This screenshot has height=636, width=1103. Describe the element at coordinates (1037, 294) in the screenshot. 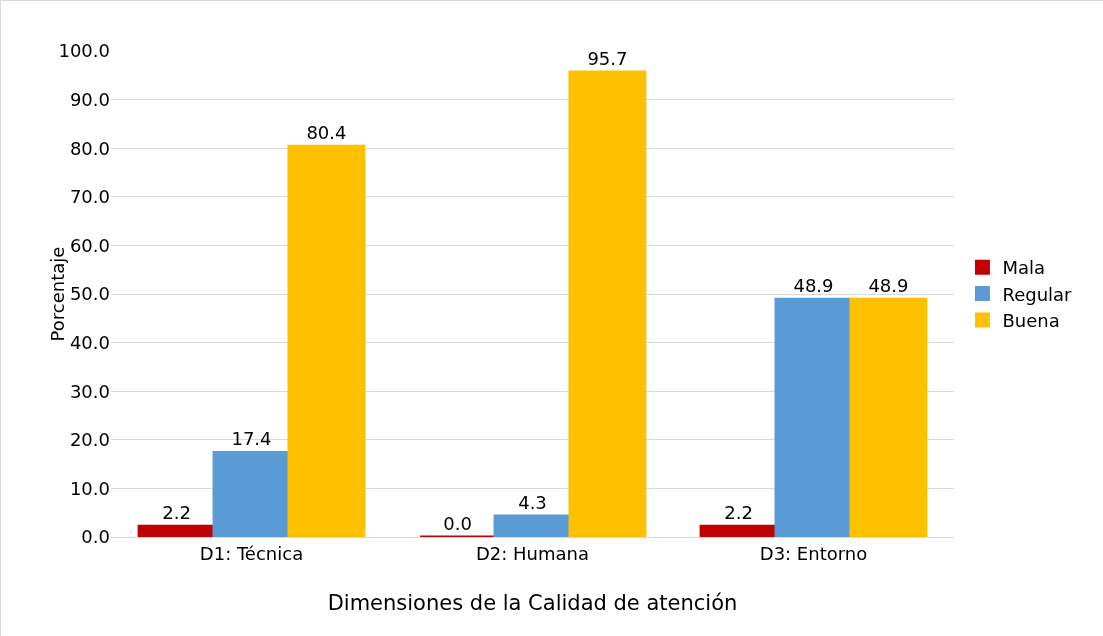

I see `legend-label: Regular` at that location.